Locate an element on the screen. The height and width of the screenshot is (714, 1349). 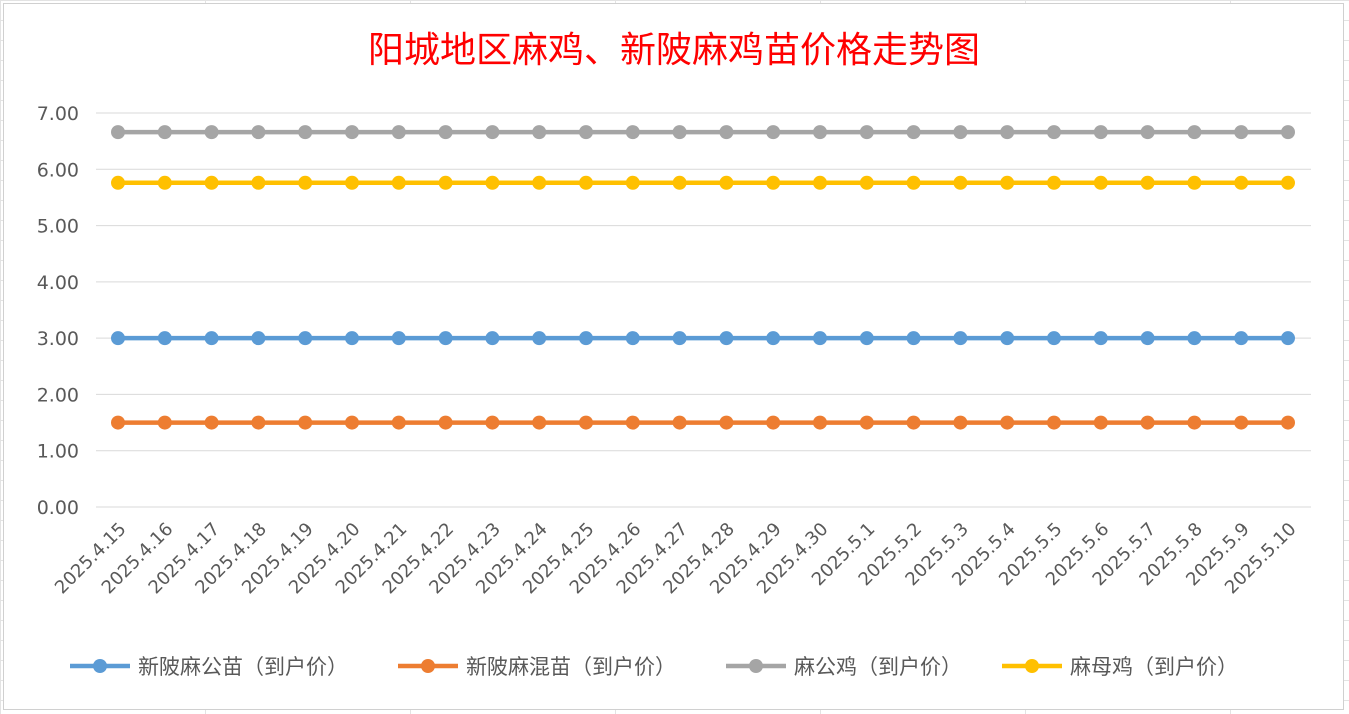
legend-item: 新陂麻公苗（到户价） is located at coordinates (209, 667).